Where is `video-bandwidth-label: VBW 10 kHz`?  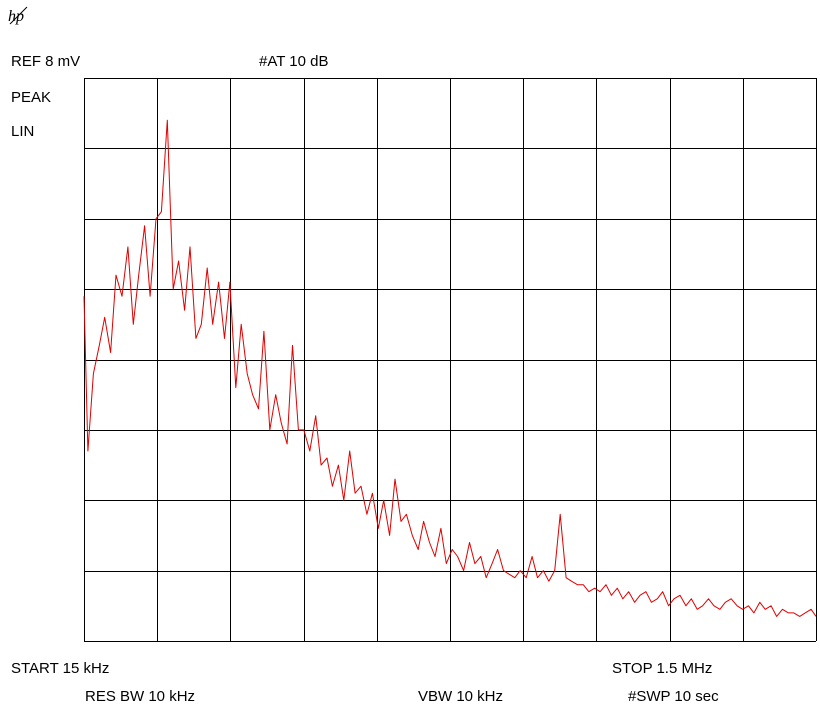
video-bandwidth-label: VBW 10 kHz is located at coordinates (461, 696).